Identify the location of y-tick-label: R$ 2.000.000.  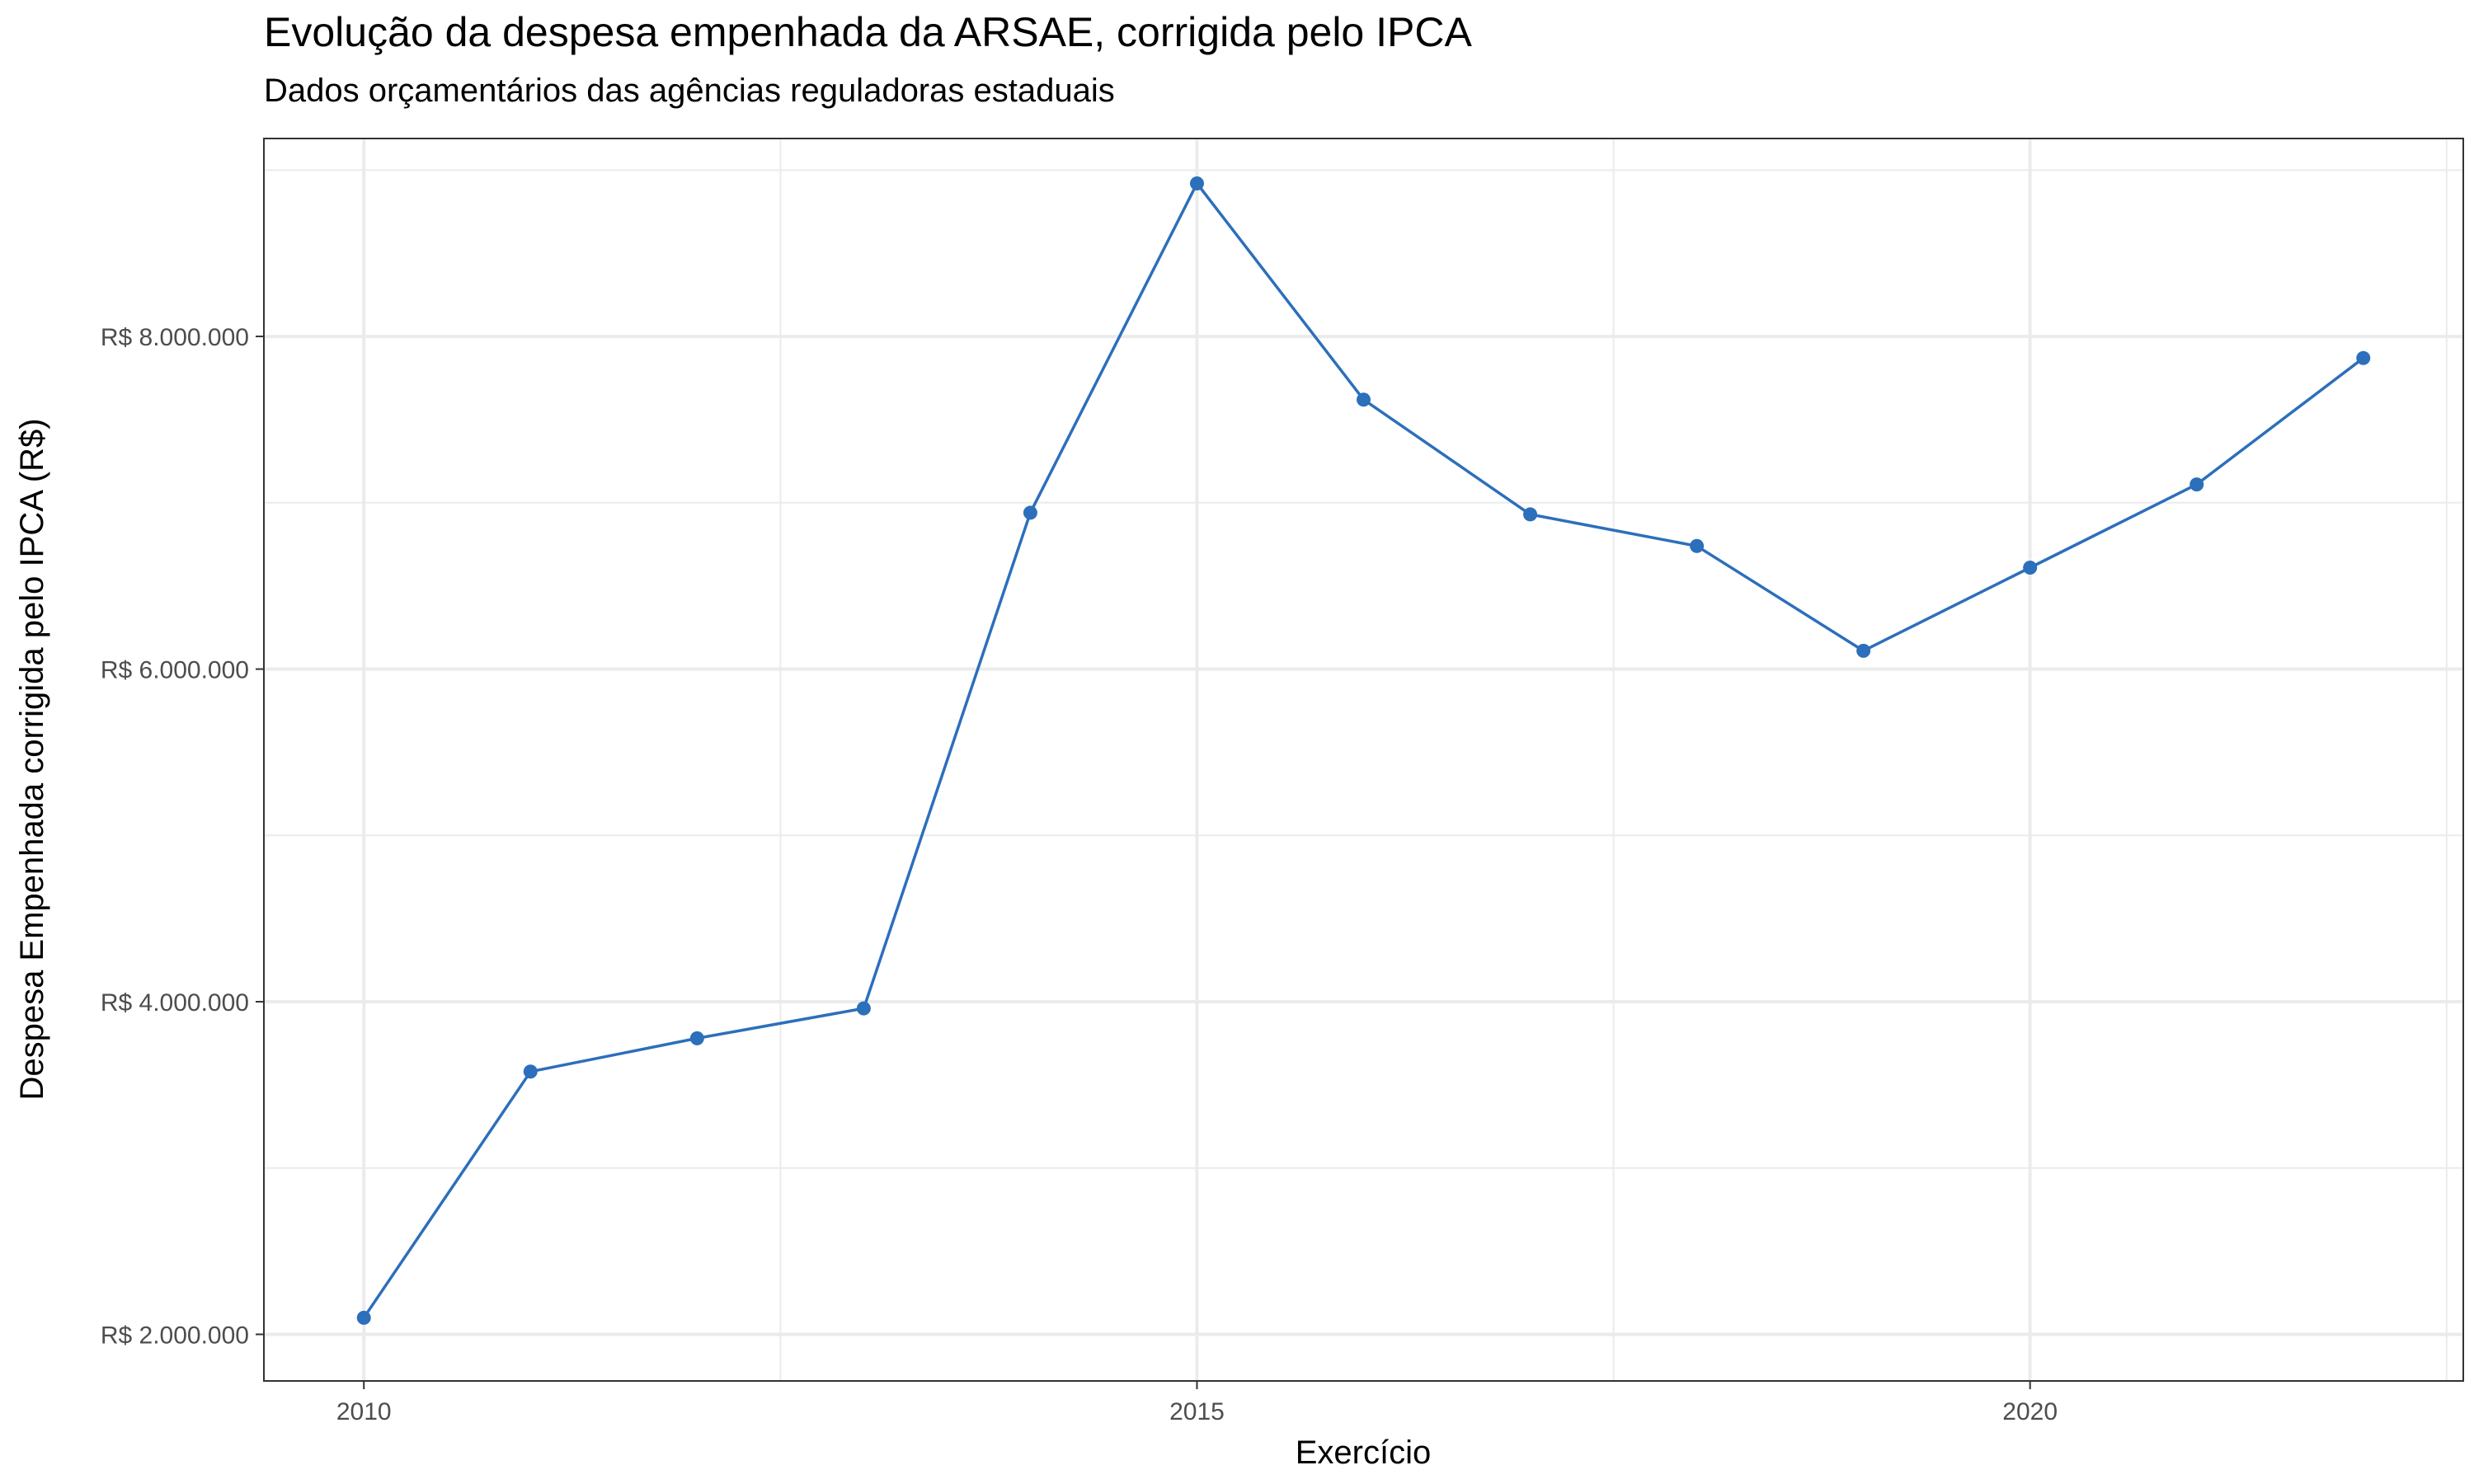
(175, 1336).